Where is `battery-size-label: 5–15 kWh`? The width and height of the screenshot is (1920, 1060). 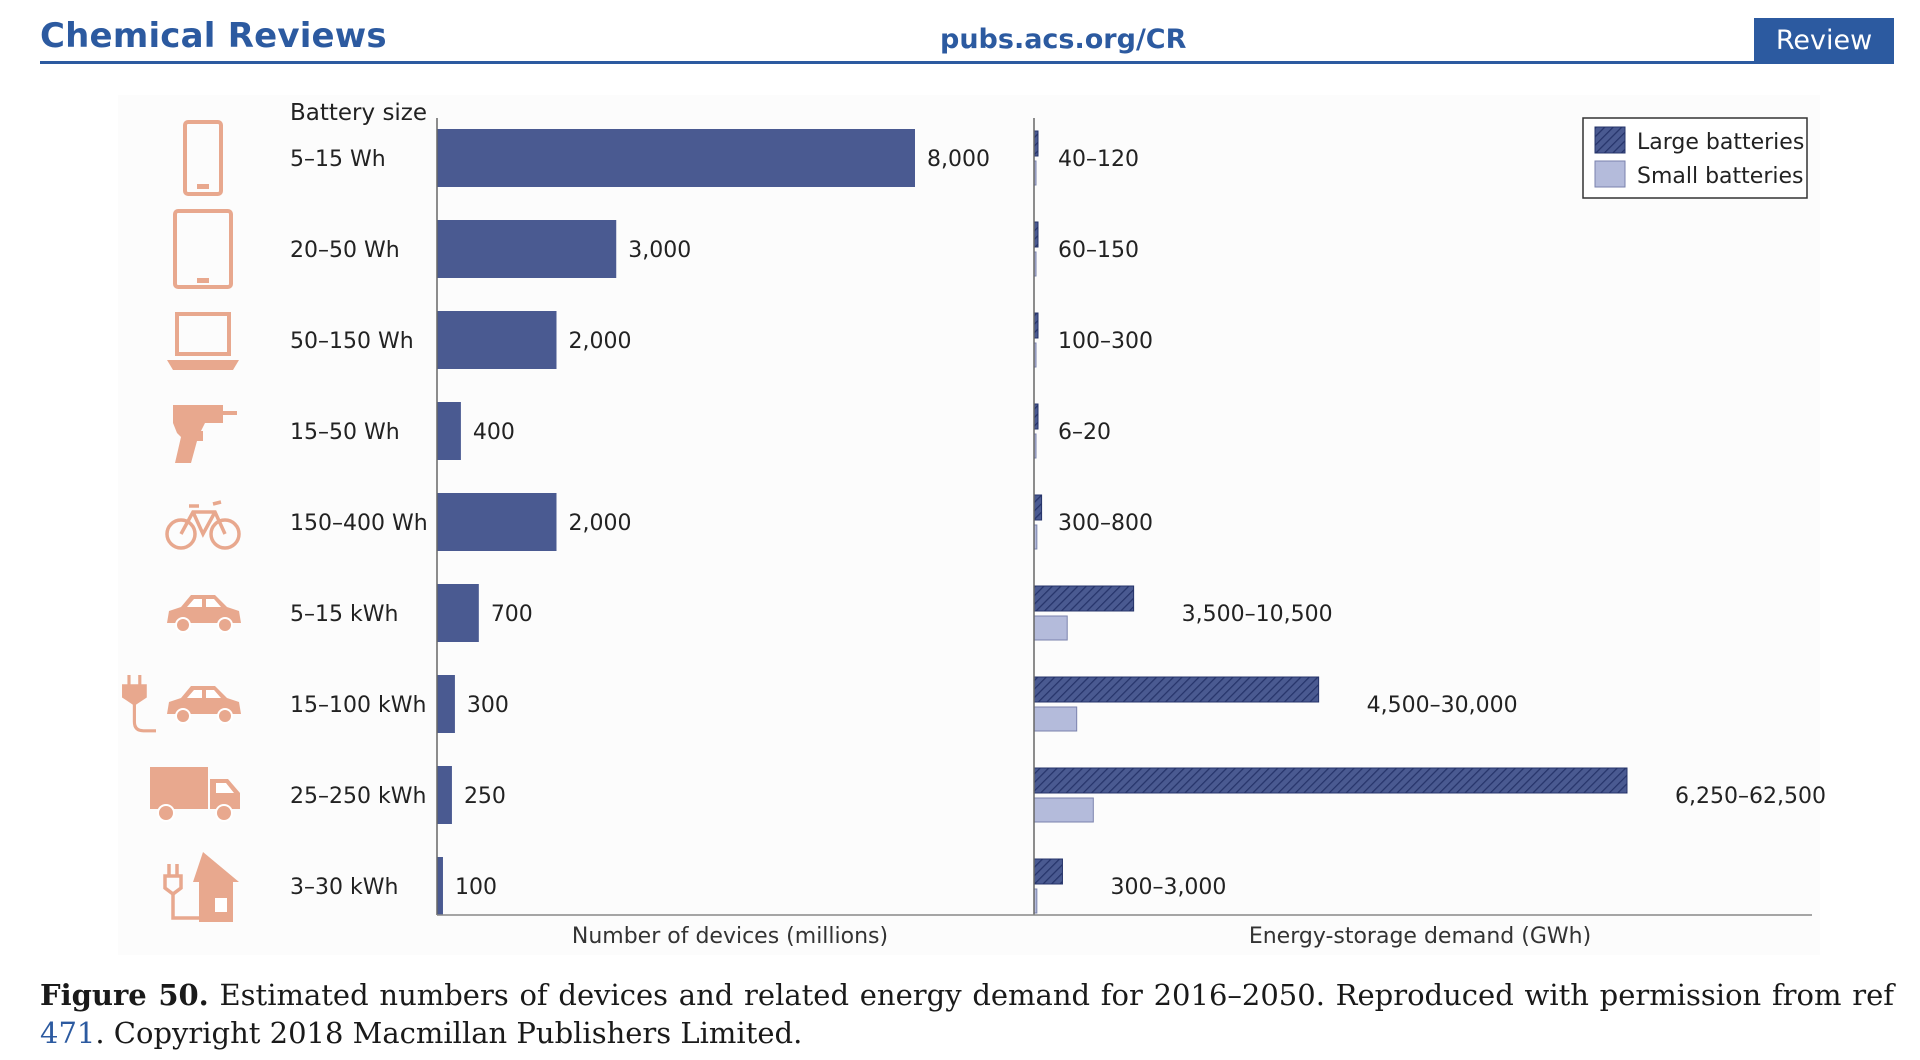 battery-size-label: 5–15 kWh is located at coordinates (344, 614).